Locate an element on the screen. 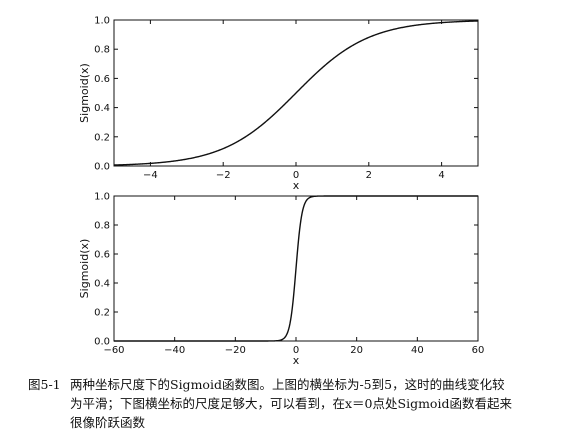 Image resolution: width=570 pixels, height=447 pixels. x-tick-label: 2 is located at coordinates (369, 175).